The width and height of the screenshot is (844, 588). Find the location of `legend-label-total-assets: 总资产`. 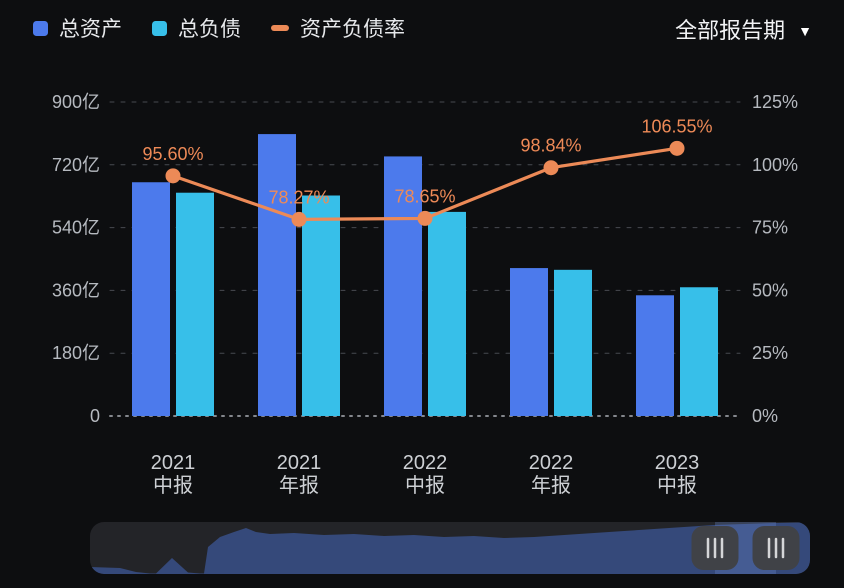

legend-label-total-assets: 总资产 is located at coordinates (90, 29).